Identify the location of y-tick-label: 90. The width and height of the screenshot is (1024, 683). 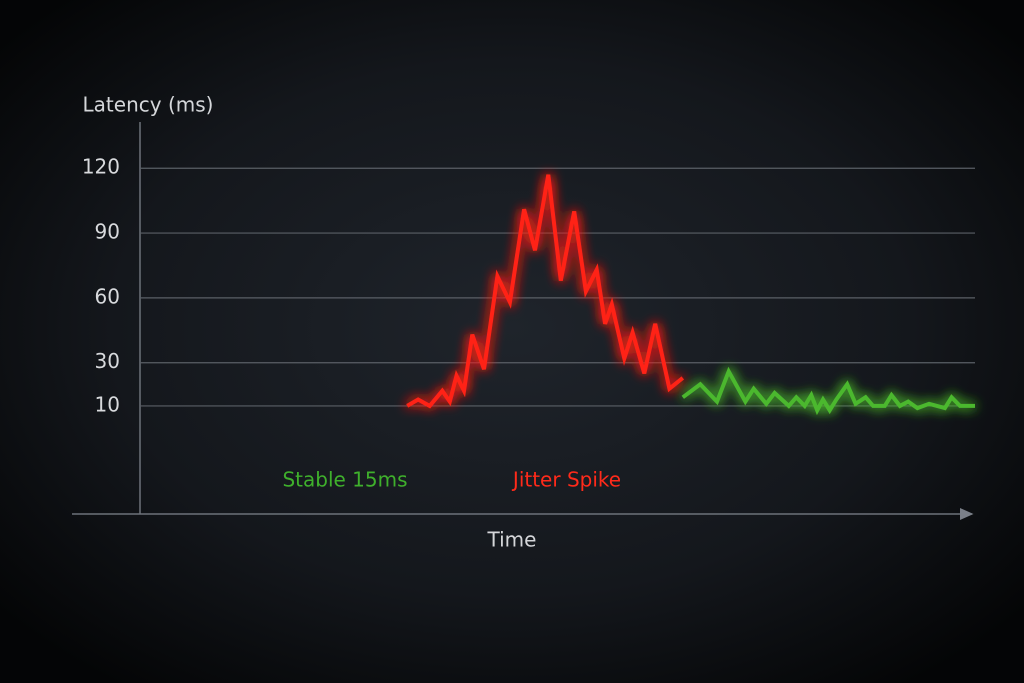
(107, 232).